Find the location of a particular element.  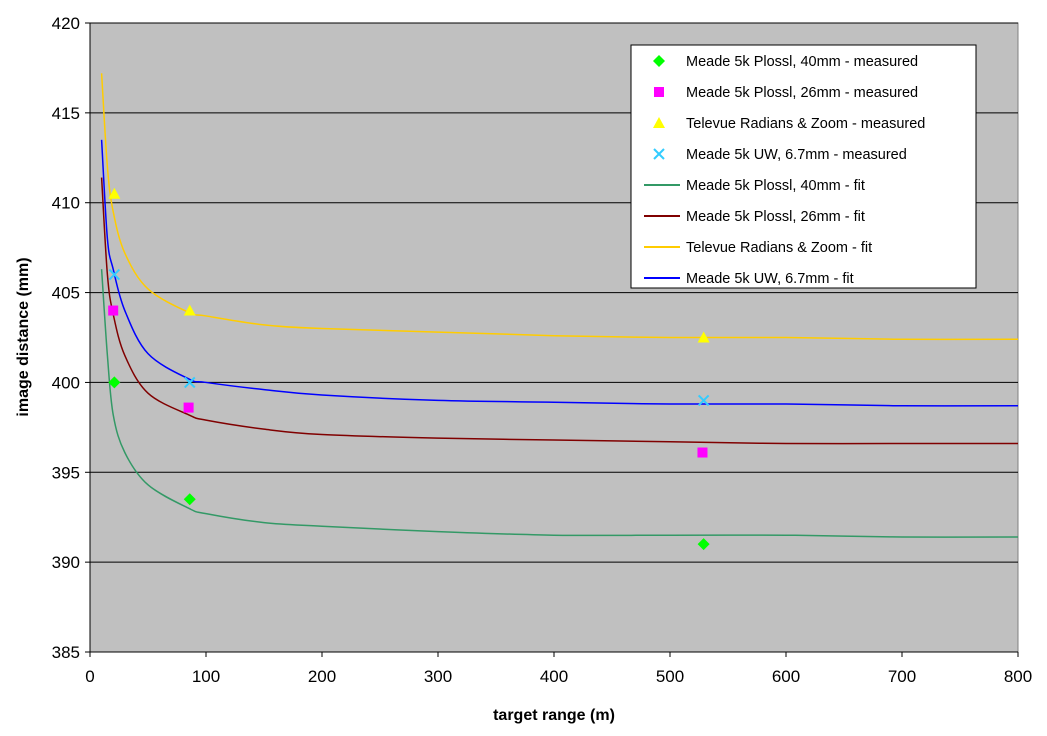

legend-label: Meade 5k Plossl, 40mm - measured is located at coordinates (802, 62).